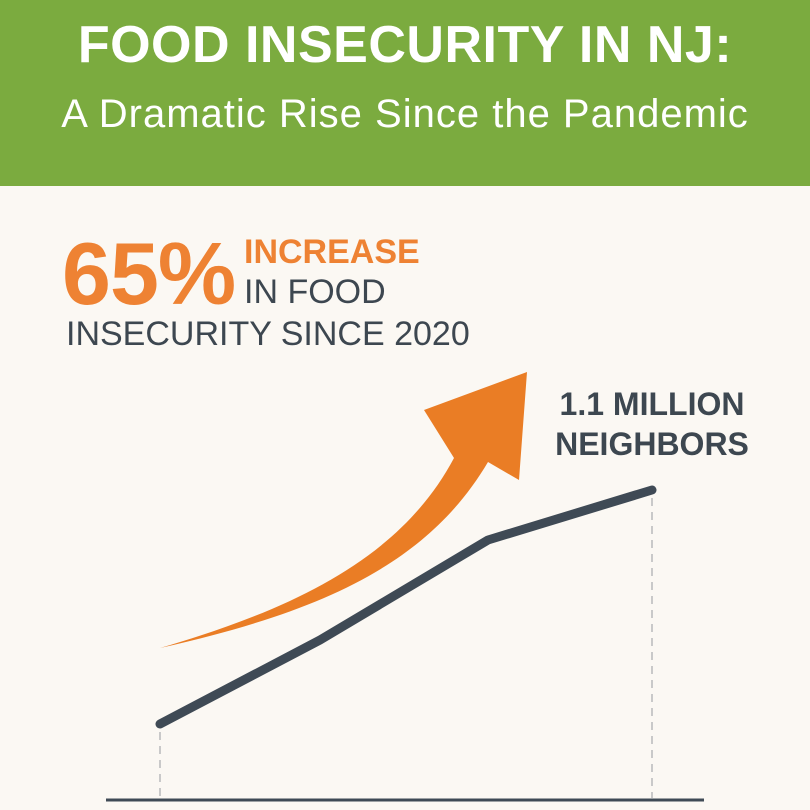  Describe the element at coordinates (149, 273) in the screenshot. I see `stat-percent: 65%` at that location.